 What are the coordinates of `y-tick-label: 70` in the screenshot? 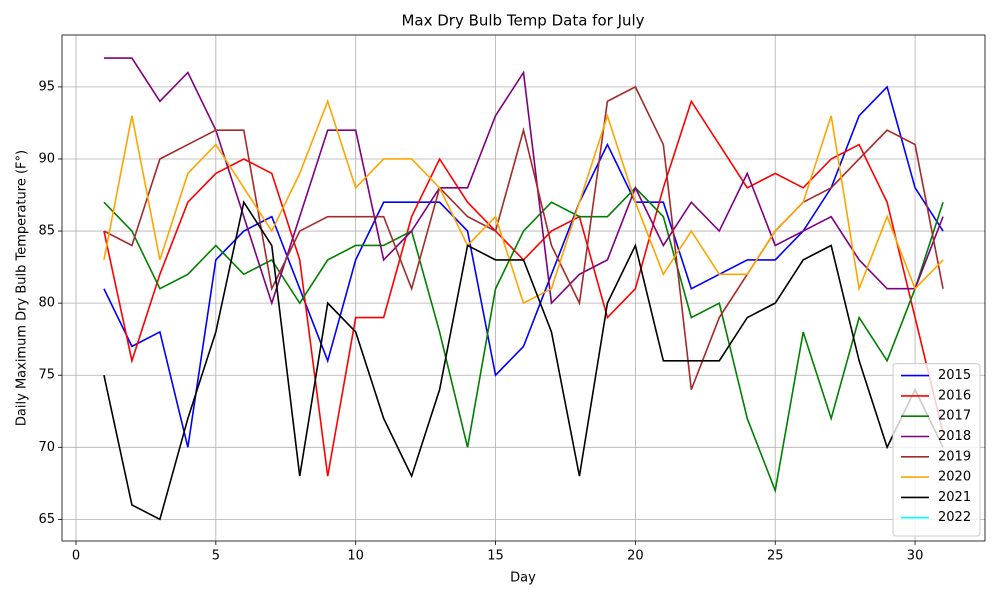 It's located at (46, 447).